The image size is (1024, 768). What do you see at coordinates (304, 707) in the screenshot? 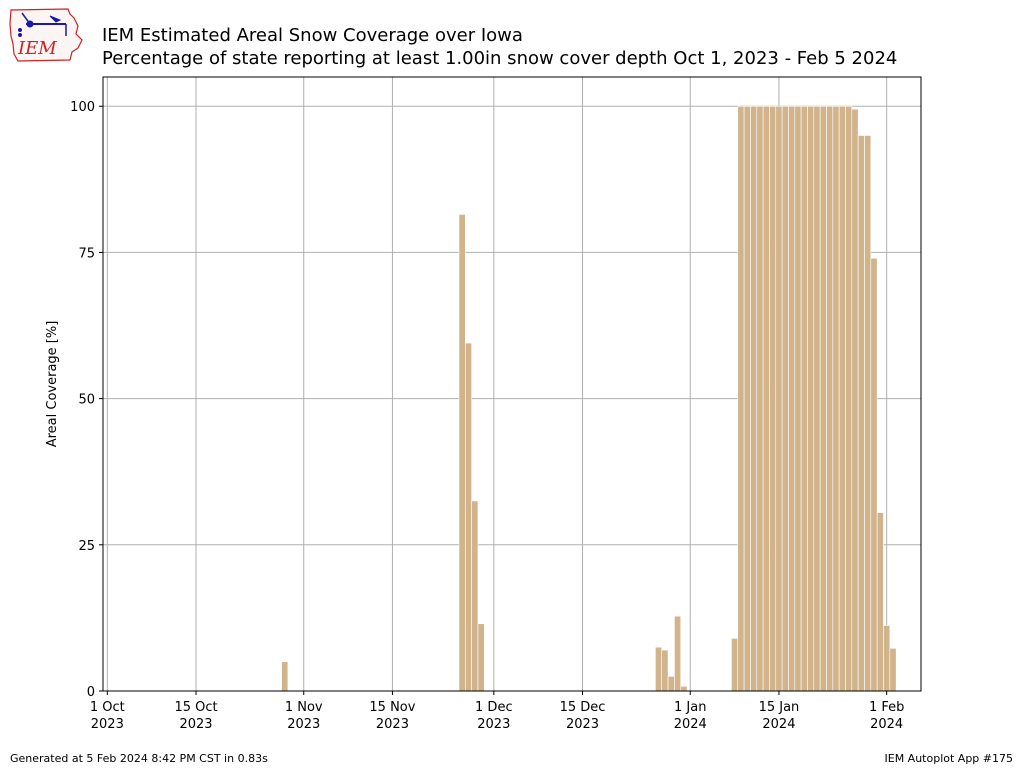
I see `x-tick-label: 1 Nov` at bounding box center [304, 707].